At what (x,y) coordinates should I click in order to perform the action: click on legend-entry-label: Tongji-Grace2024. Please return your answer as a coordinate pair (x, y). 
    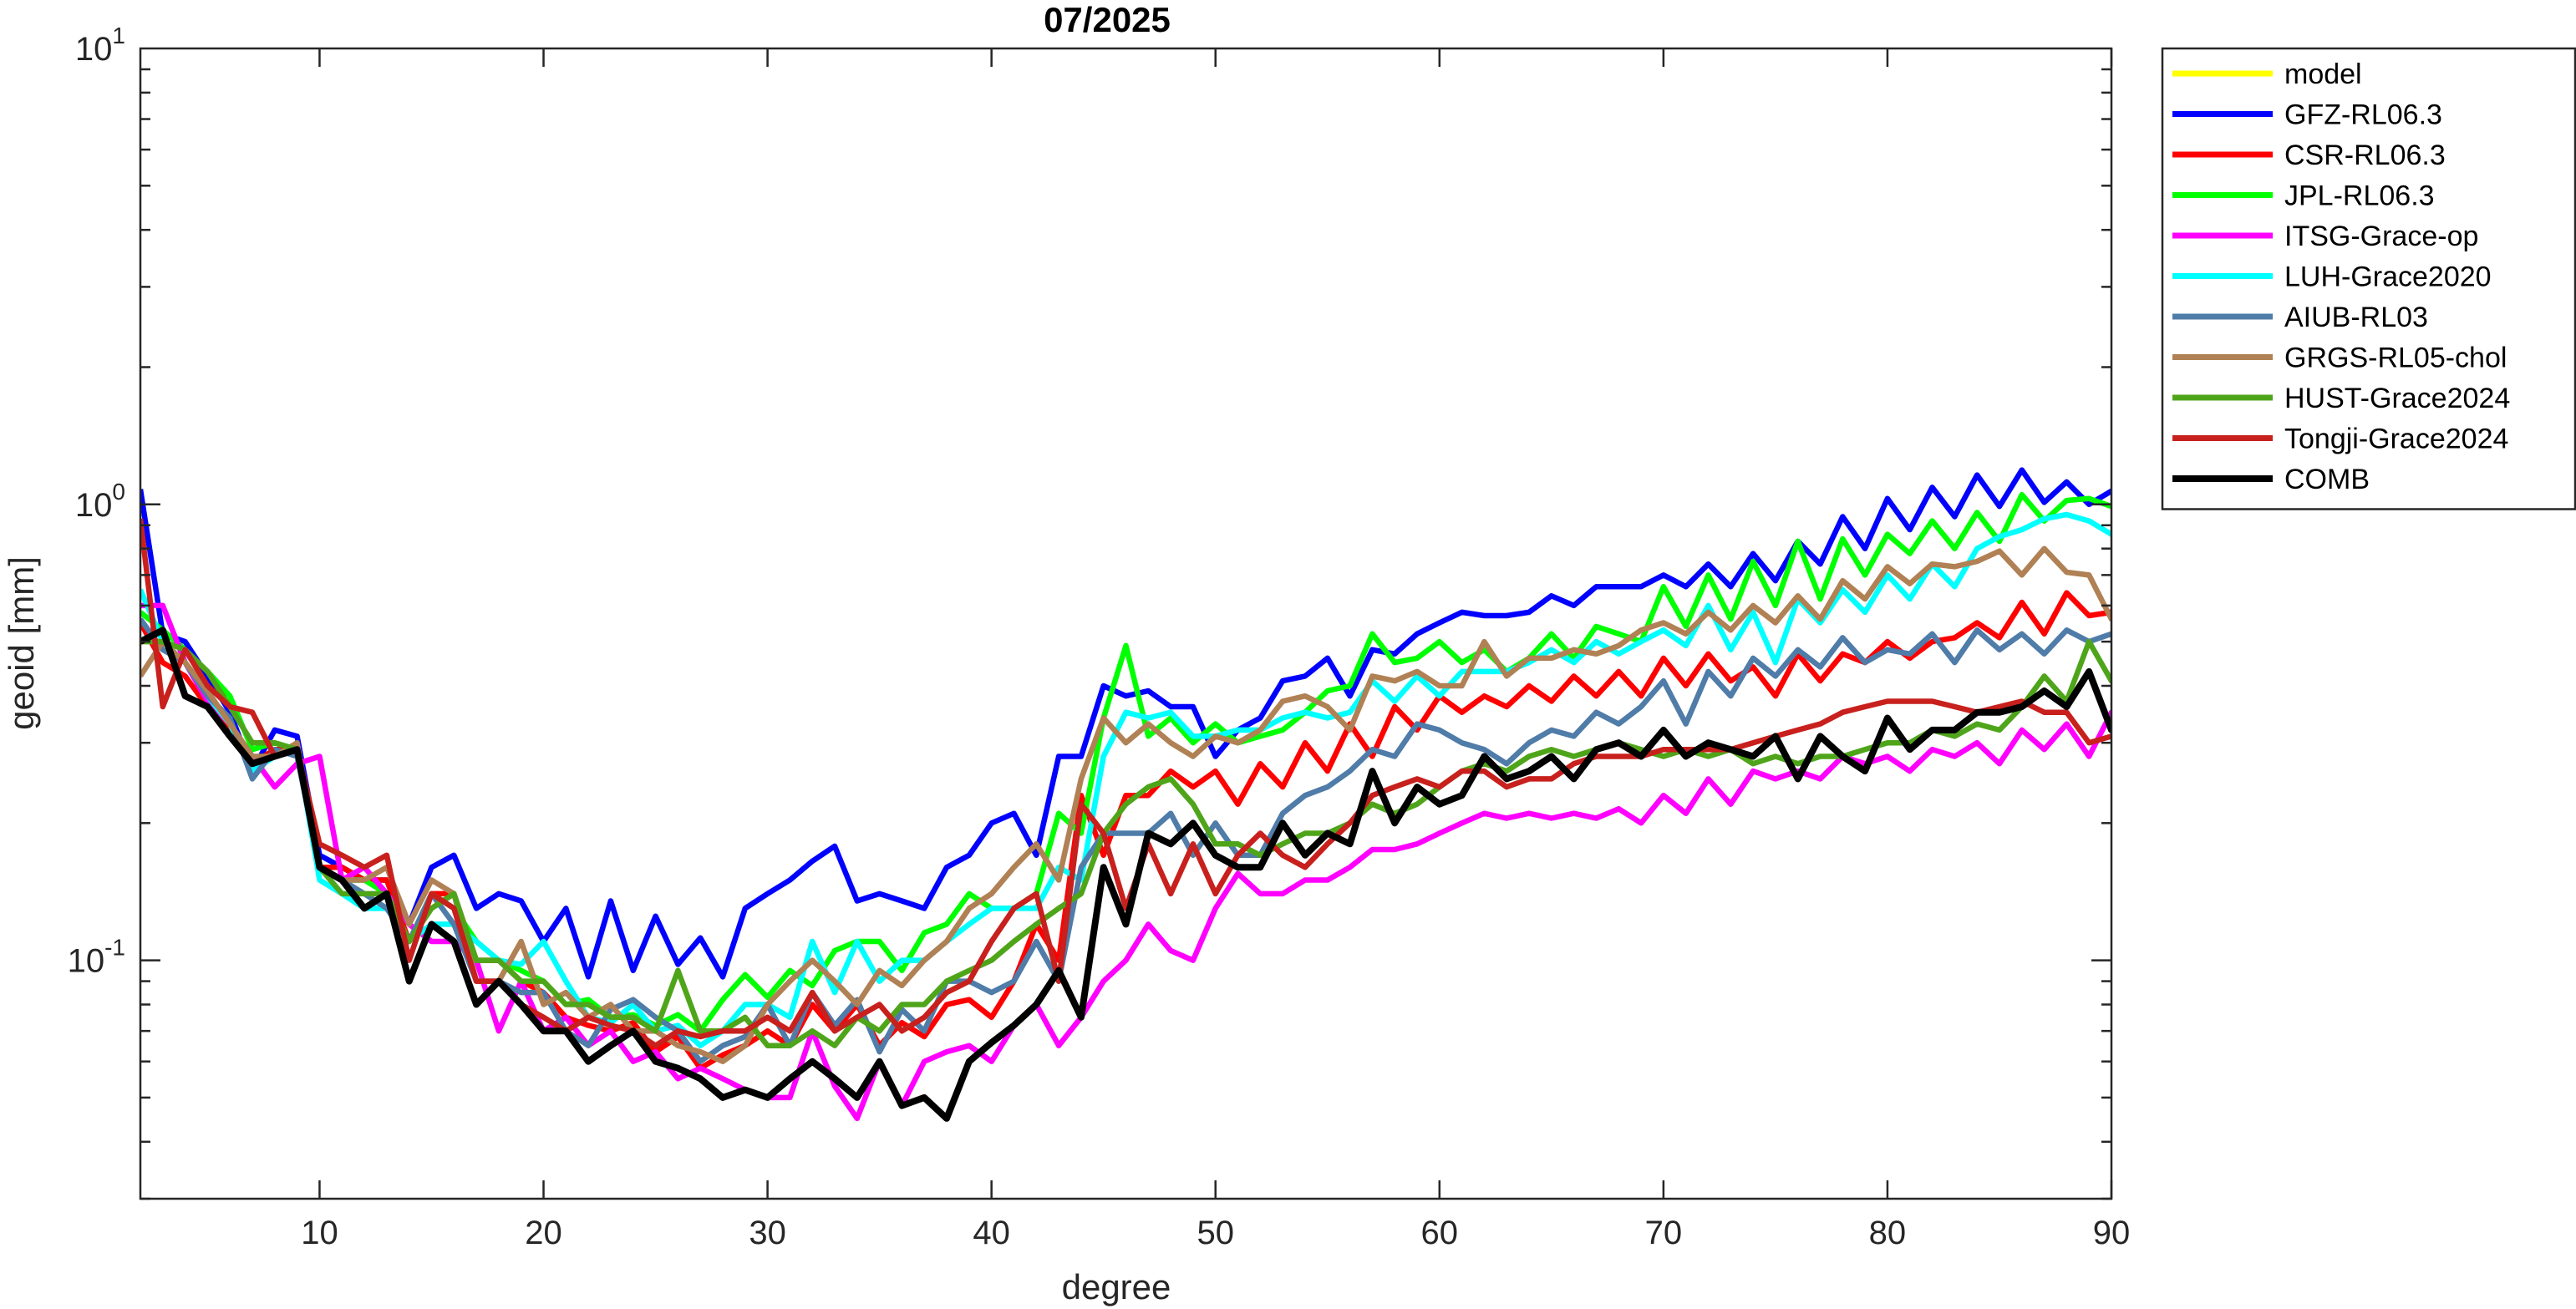
    Looking at the image, I should click on (2396, 439).